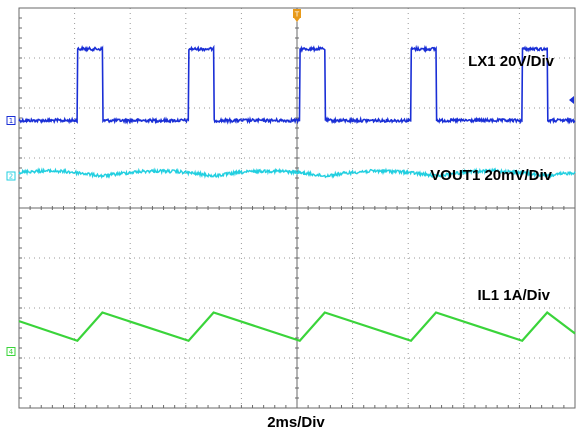 Image resolution: width=576 pixels, height=430 pixels. What do you see at coordinates (491, 175) in the screenshot?
I see `channel-2-label: VOUT1 20mV/Div` at bounding box center [491, 175].